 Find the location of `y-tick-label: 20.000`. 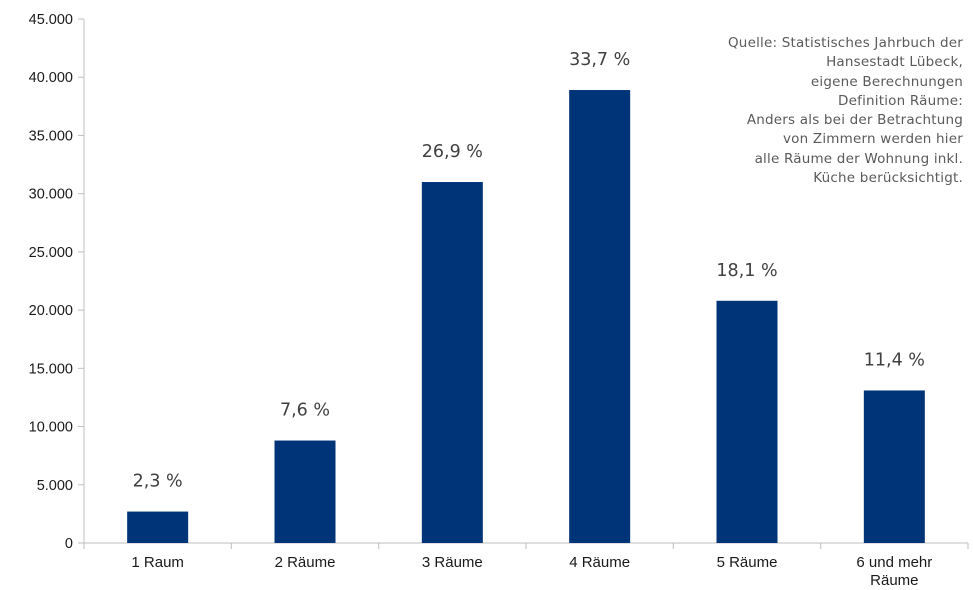

y-tick-label: 20.000 is located at coordinates (51, 311).